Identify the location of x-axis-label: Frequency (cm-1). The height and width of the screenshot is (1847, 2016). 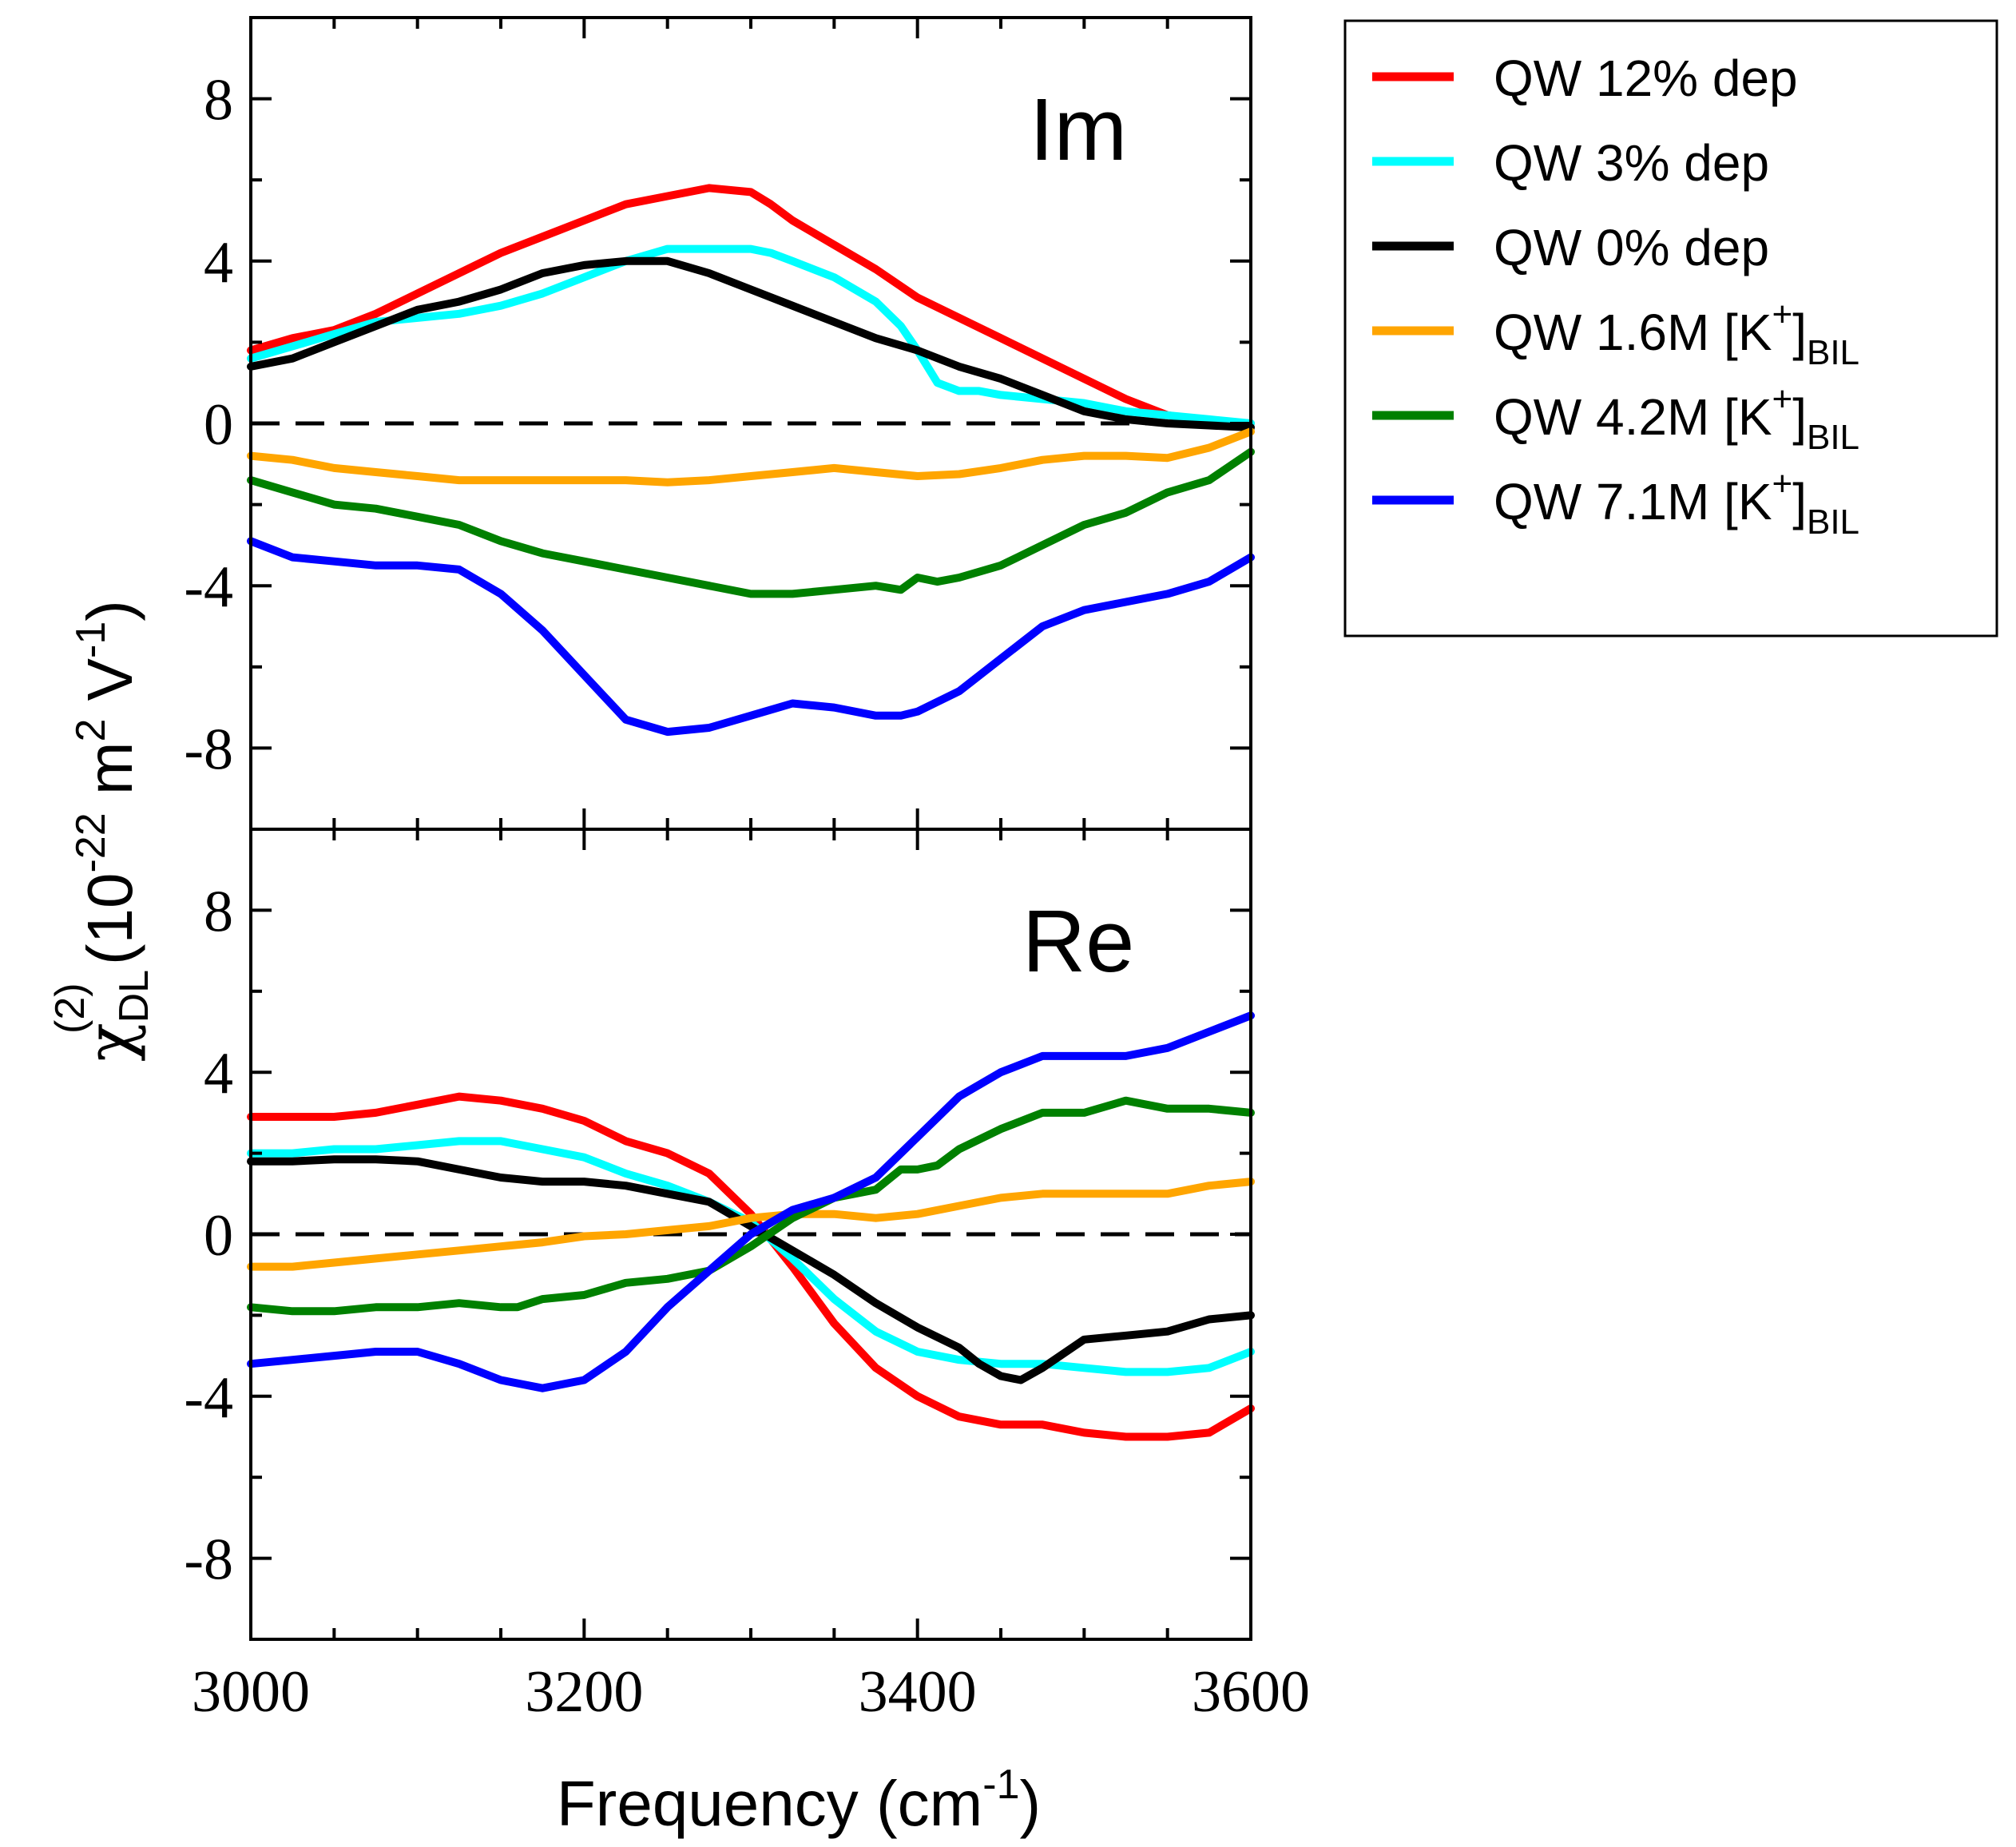
(799, 1801).